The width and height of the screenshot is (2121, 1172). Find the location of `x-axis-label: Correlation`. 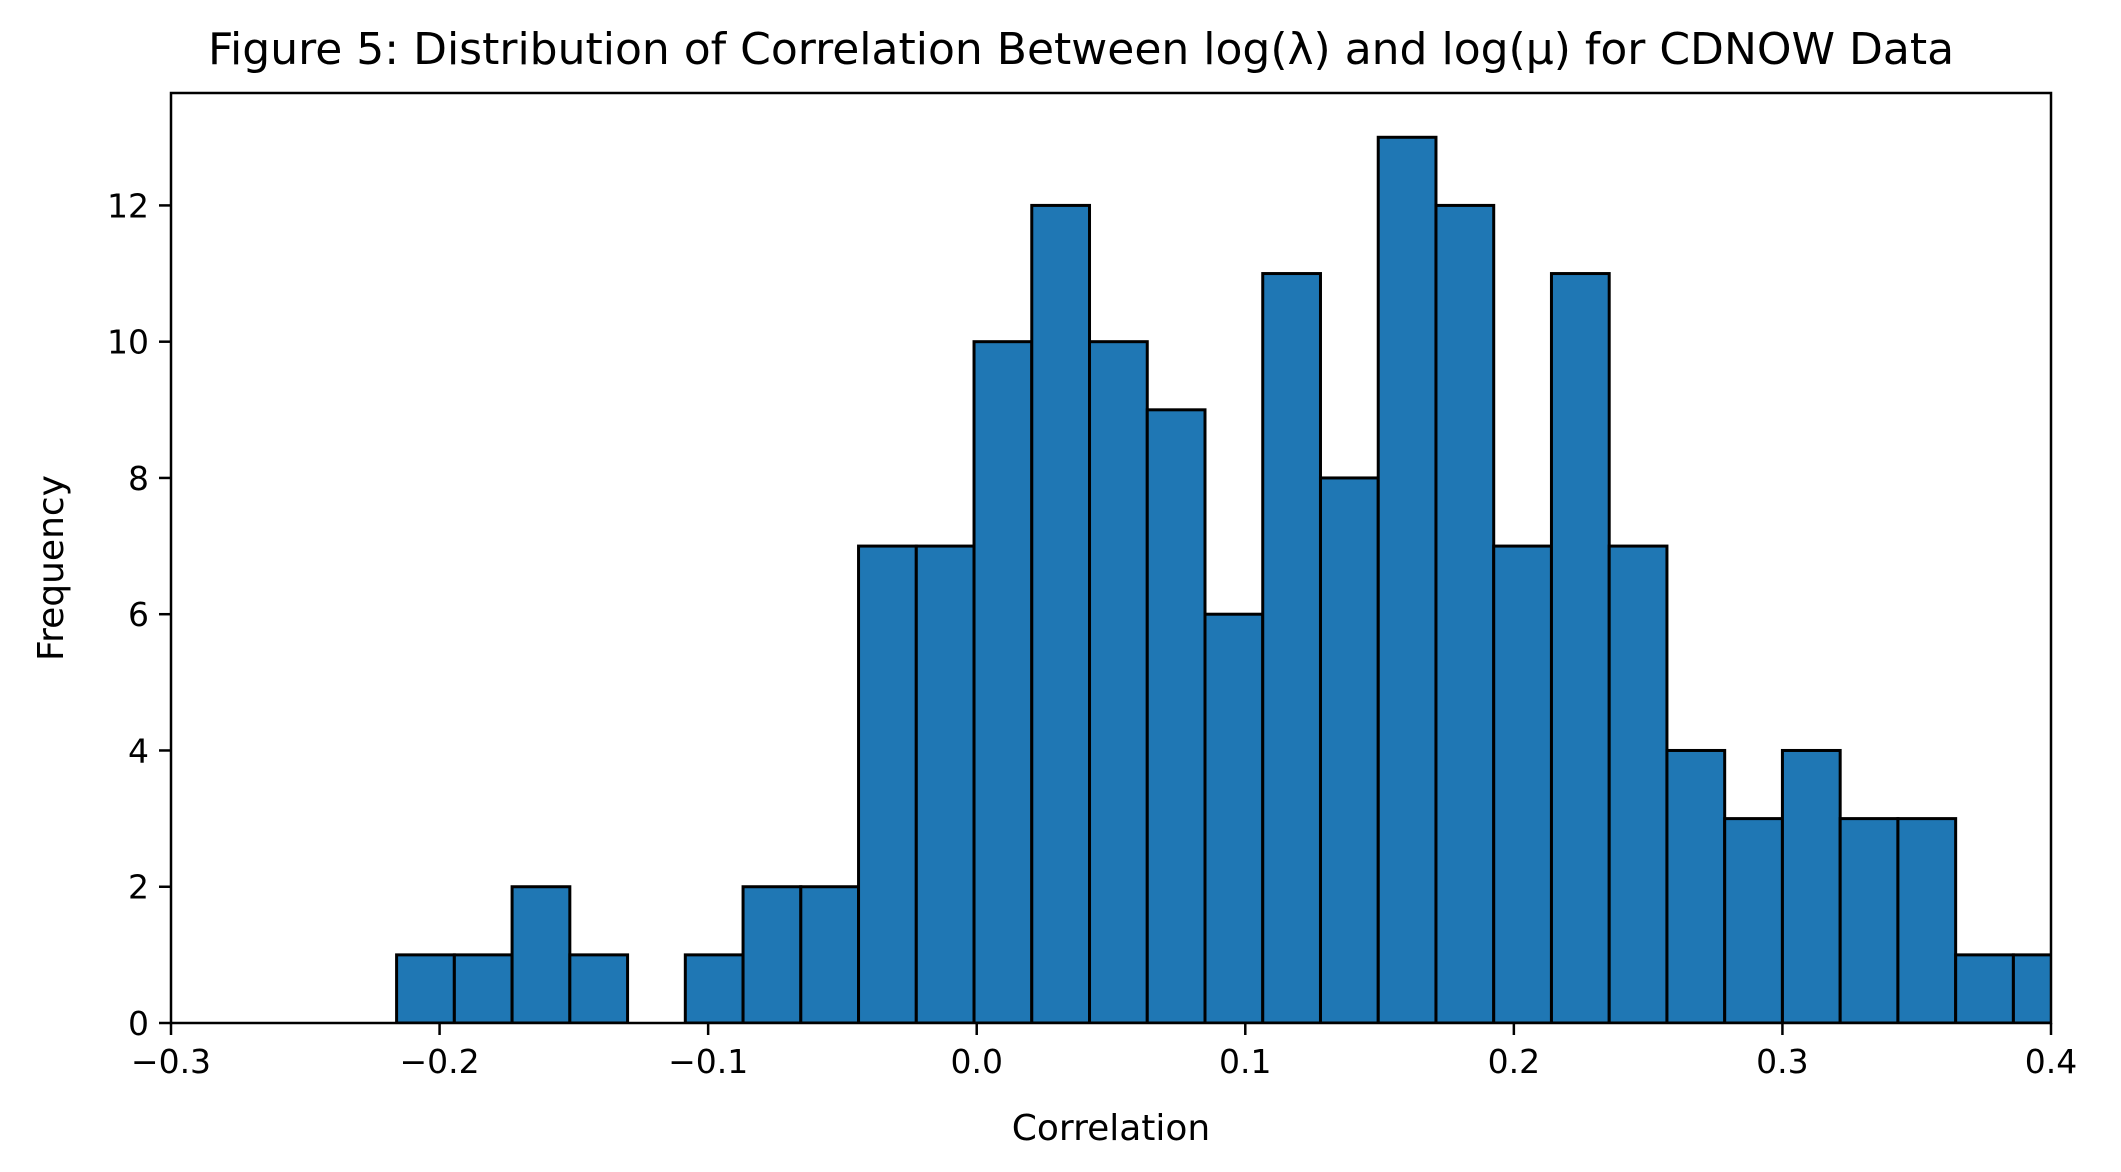

x-axis-label: Correlation is located at coordinates (1111, 1128).